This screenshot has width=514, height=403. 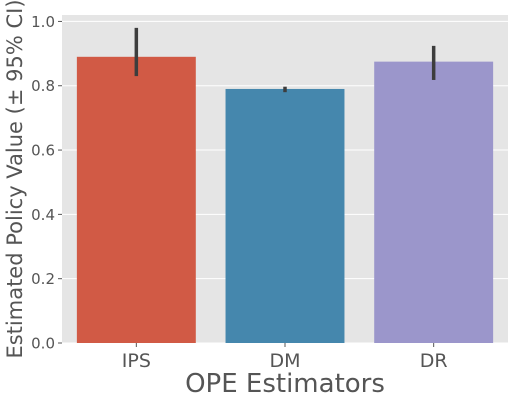 I want to click on y-tick-label: 0.8, so click(x=43, y=86).